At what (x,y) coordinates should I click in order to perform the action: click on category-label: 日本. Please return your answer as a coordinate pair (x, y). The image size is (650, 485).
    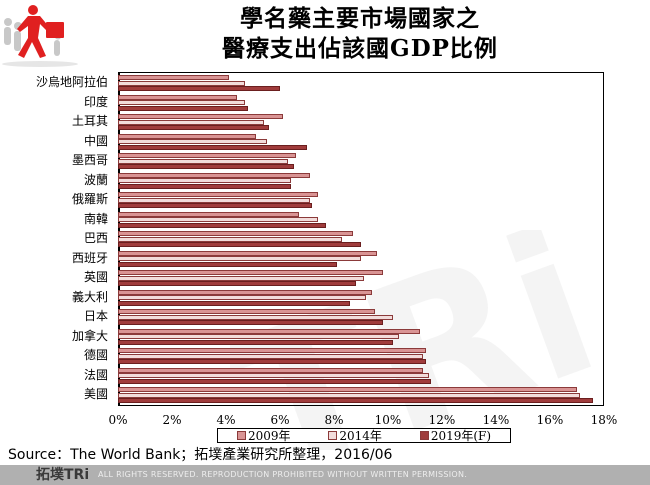
    Looking at the image, I should click on (95, 316).